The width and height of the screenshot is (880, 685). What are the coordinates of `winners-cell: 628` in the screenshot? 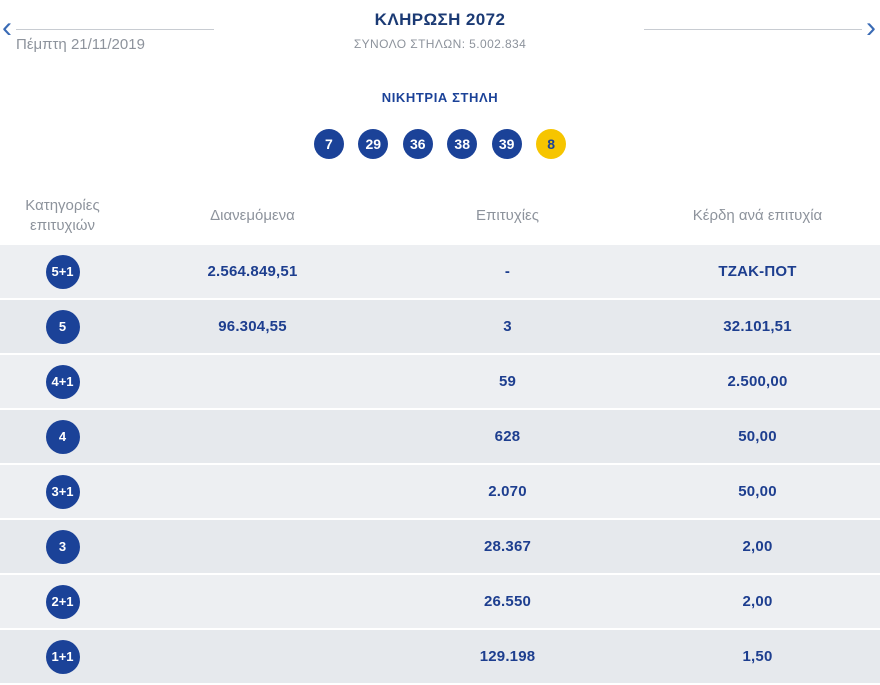 It's located at (507, 436).